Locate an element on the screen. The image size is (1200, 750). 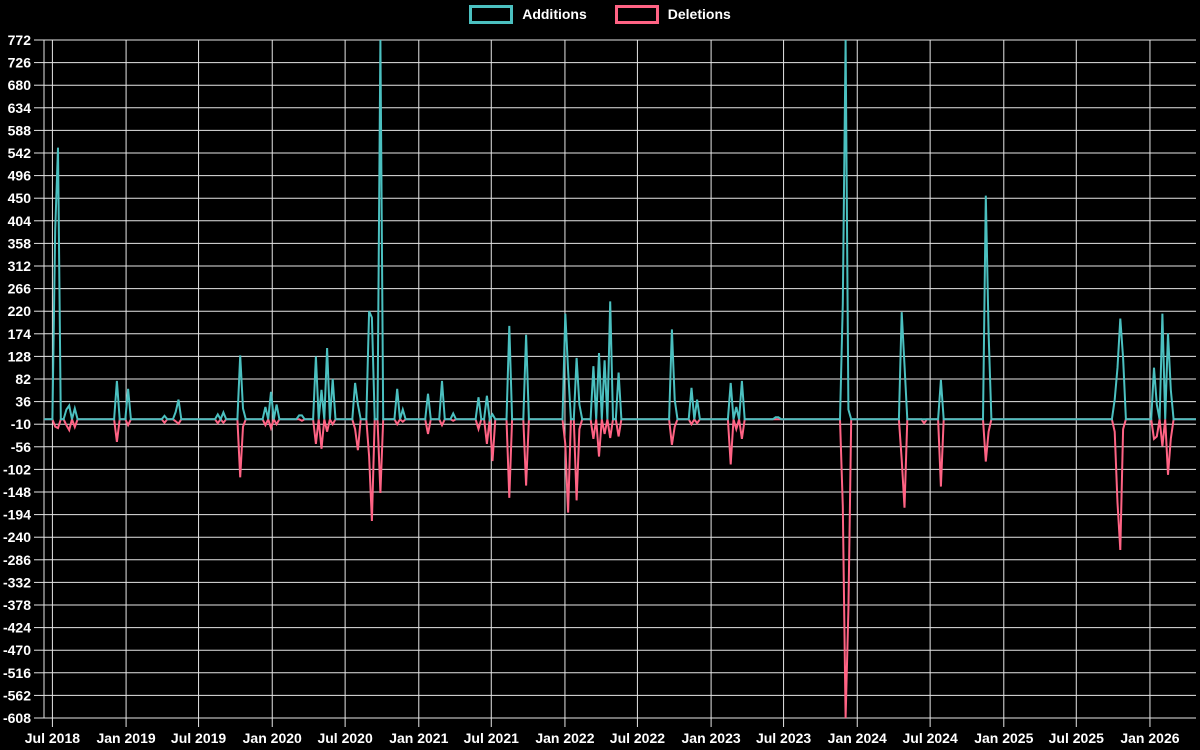
y-axis-tick-label: -608 is located at coordinates (17, 718).